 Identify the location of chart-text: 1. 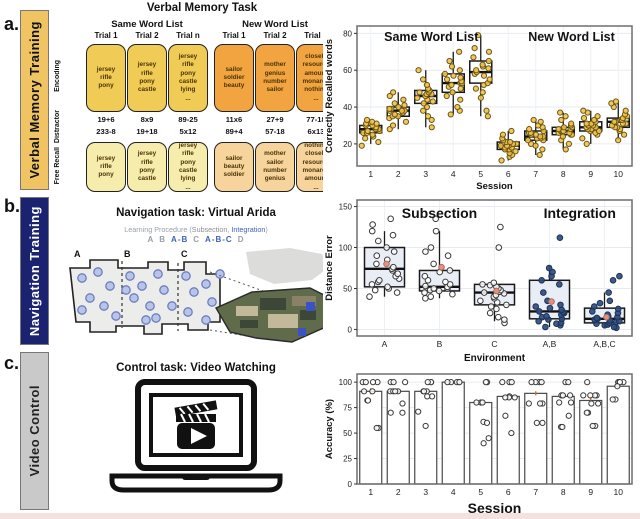
(370, 492).